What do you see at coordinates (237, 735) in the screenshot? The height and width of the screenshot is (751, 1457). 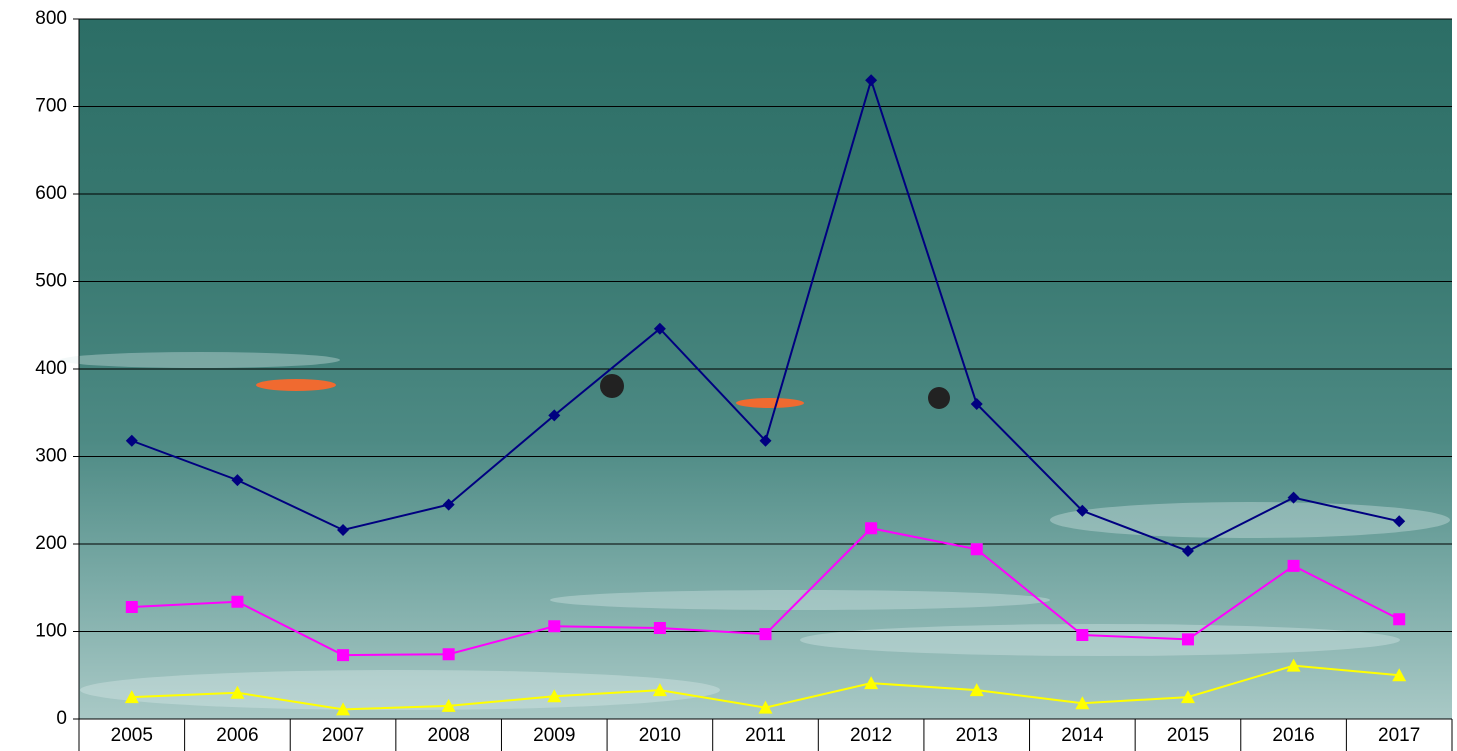 I see `x-tick-label: 2006` at bounding box center [237, 735].